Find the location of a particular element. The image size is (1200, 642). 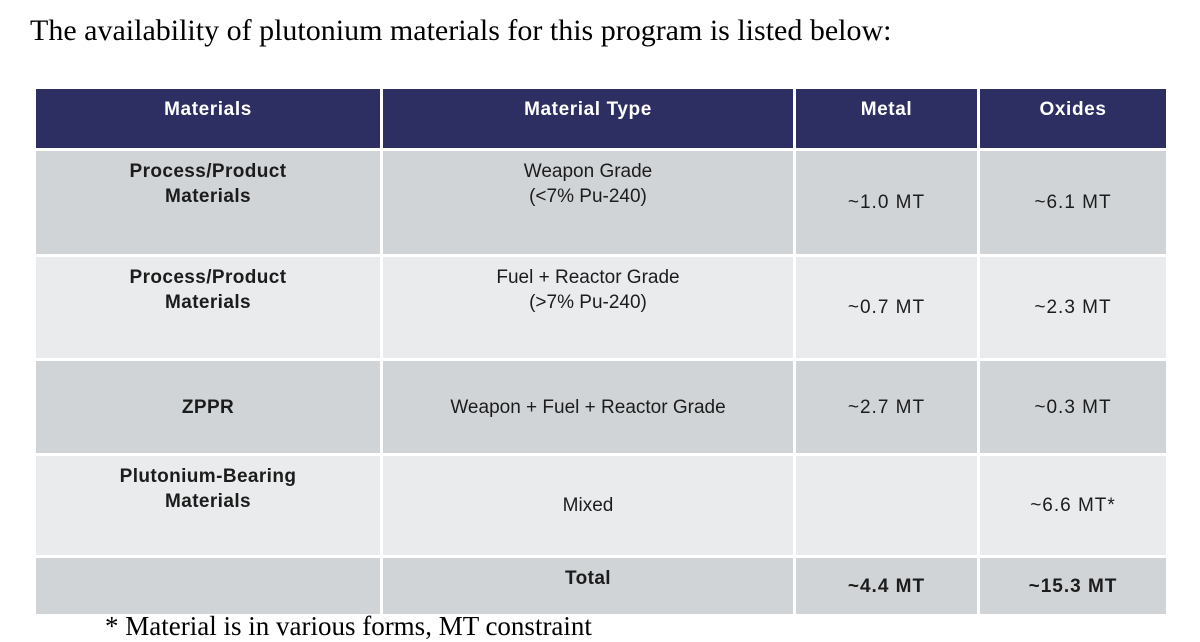

table-header-row: Materials Material Type Metal Oxides is located at coordinates (601, 118).